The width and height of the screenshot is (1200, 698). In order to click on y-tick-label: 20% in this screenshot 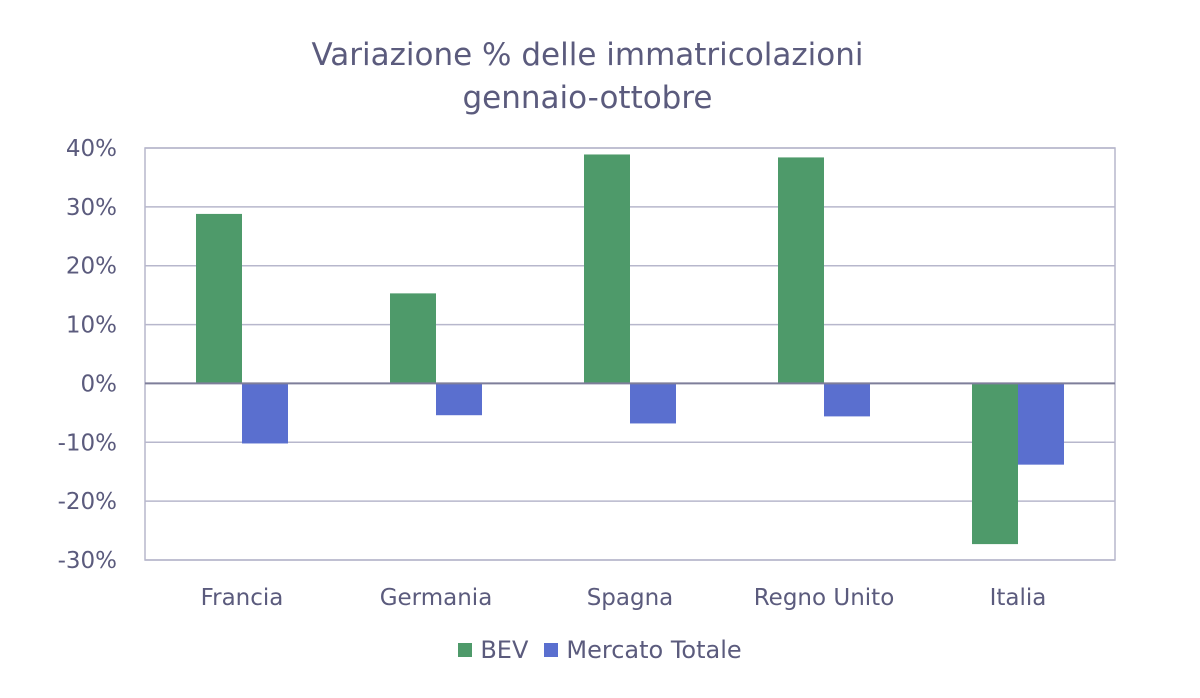, I will do `click(91, 267)`.